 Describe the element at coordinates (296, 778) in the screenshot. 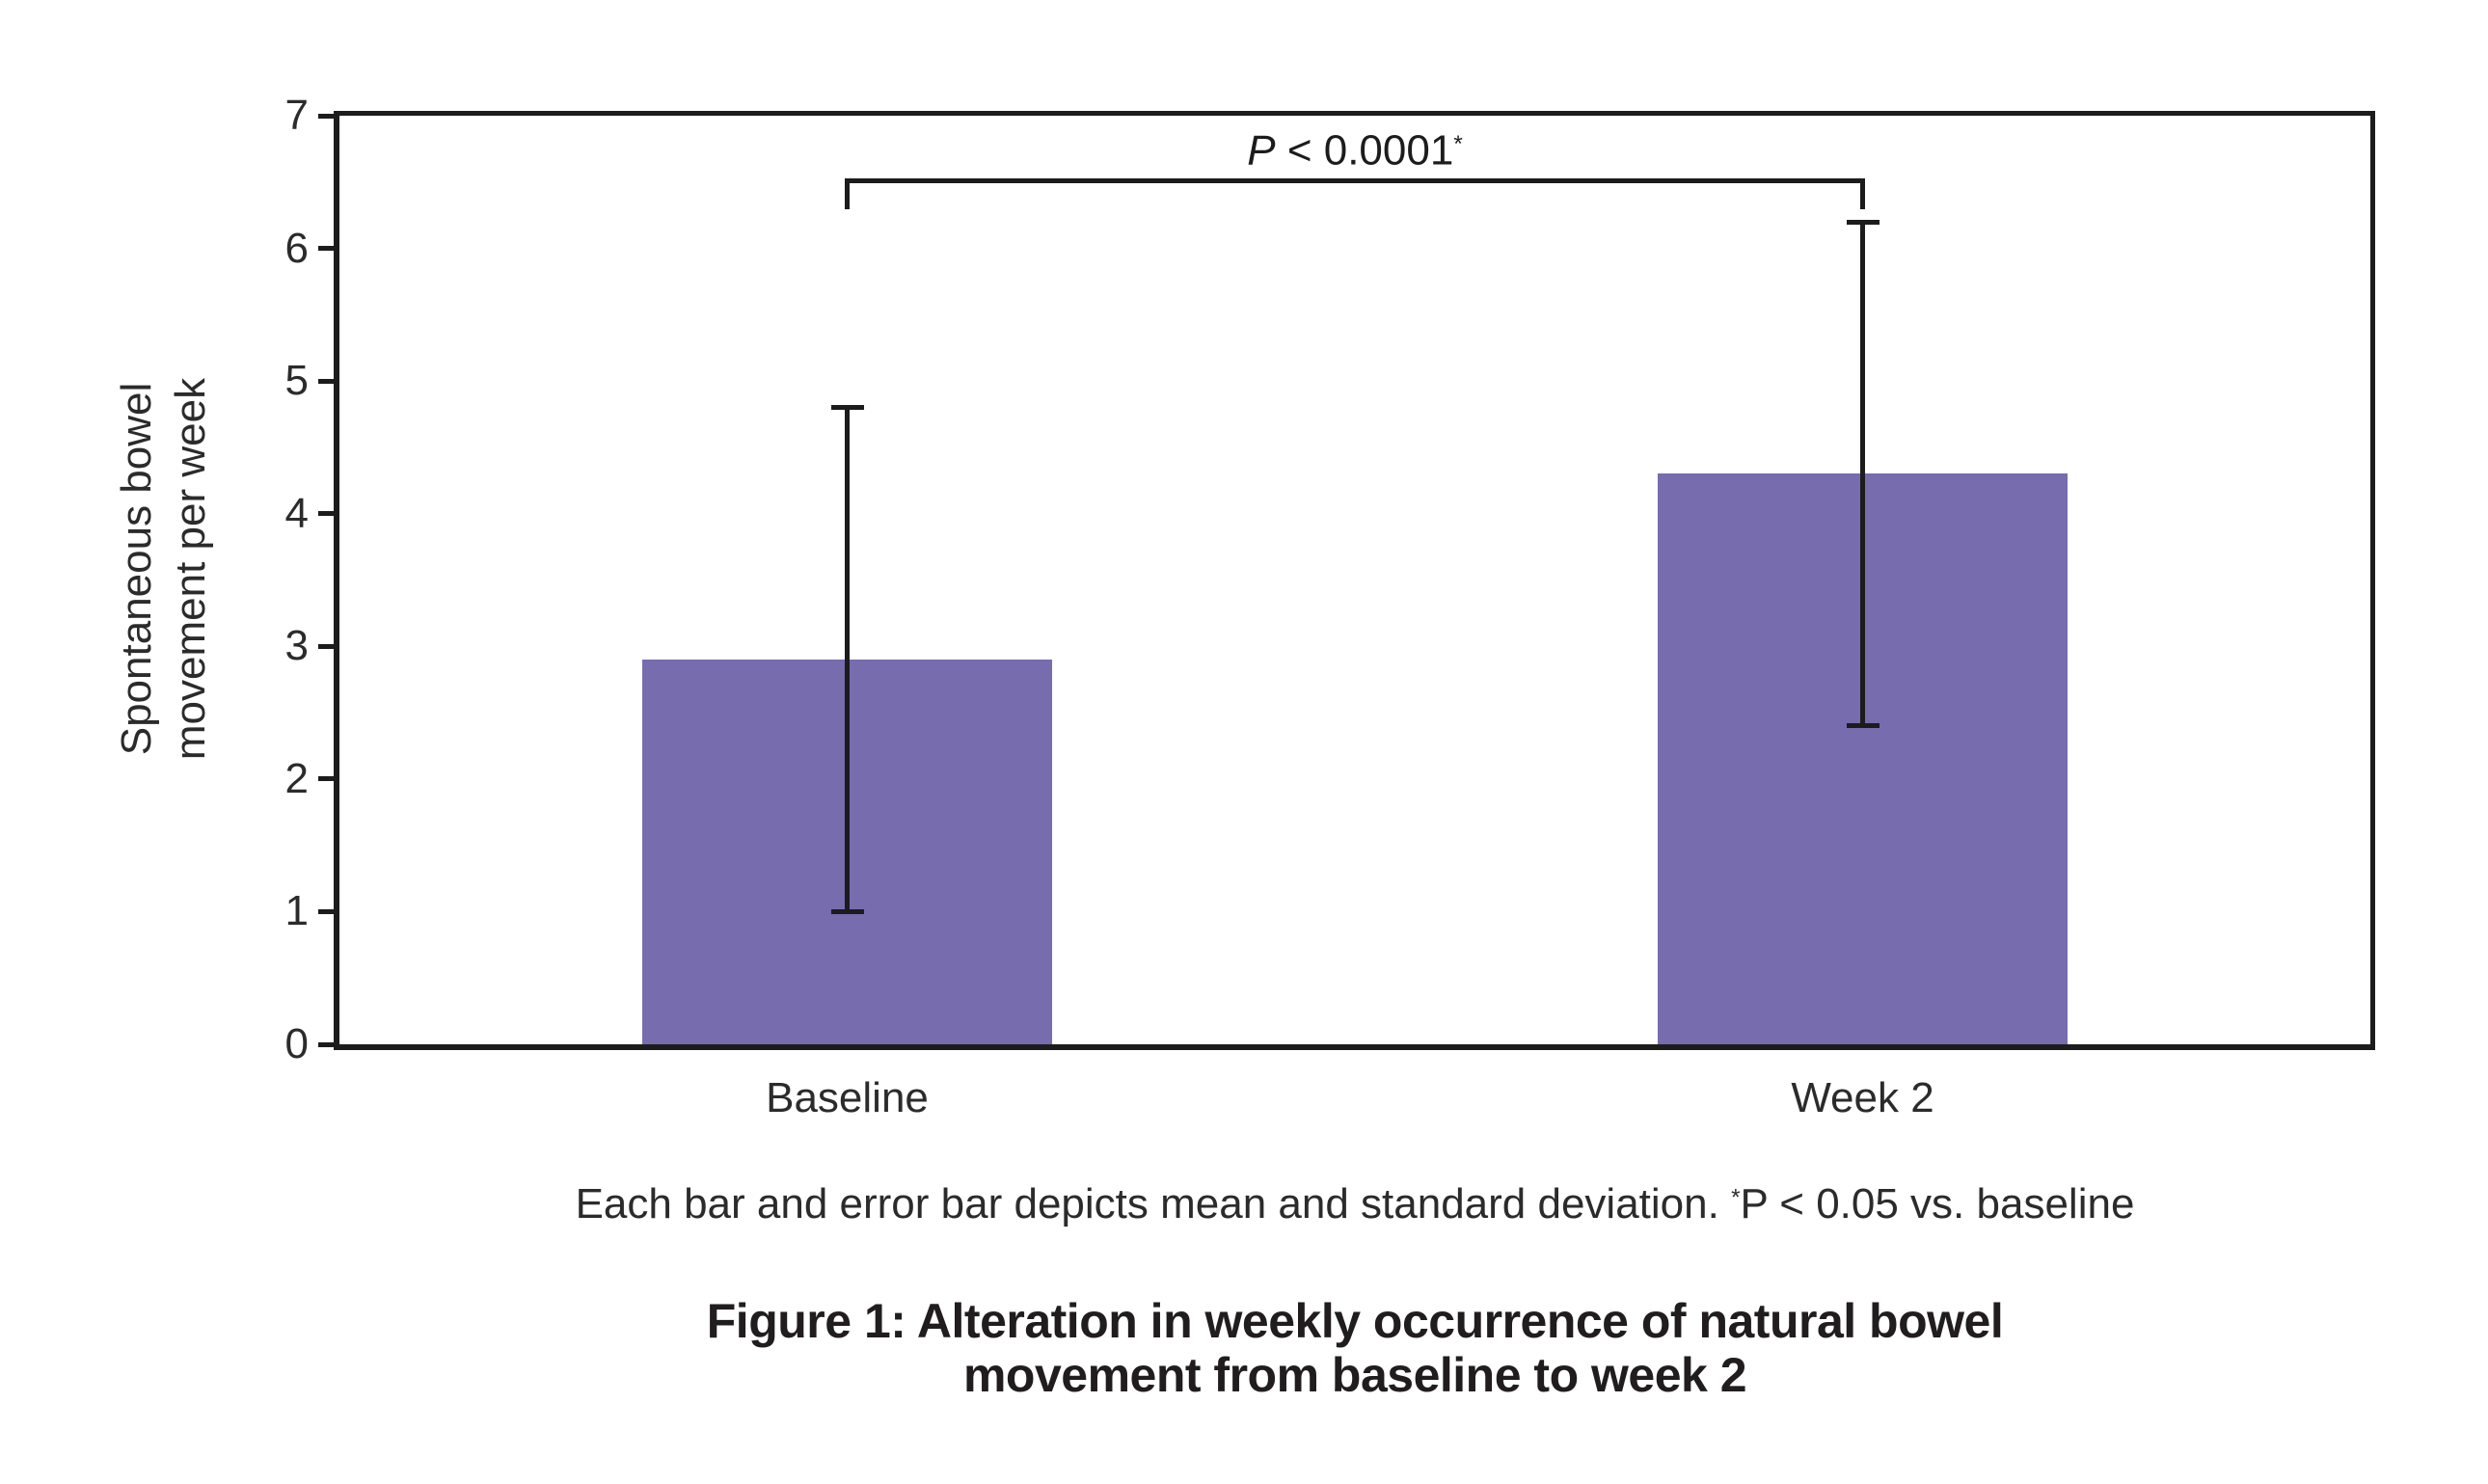

I see `y-tick-label: 2` at that location.